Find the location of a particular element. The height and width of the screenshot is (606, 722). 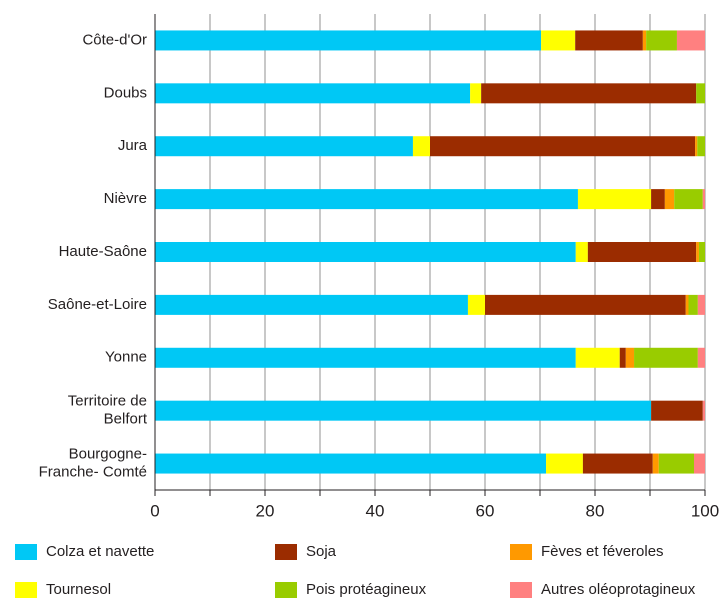

y-tick-label: Yonne is located at coordinates (126, 357).